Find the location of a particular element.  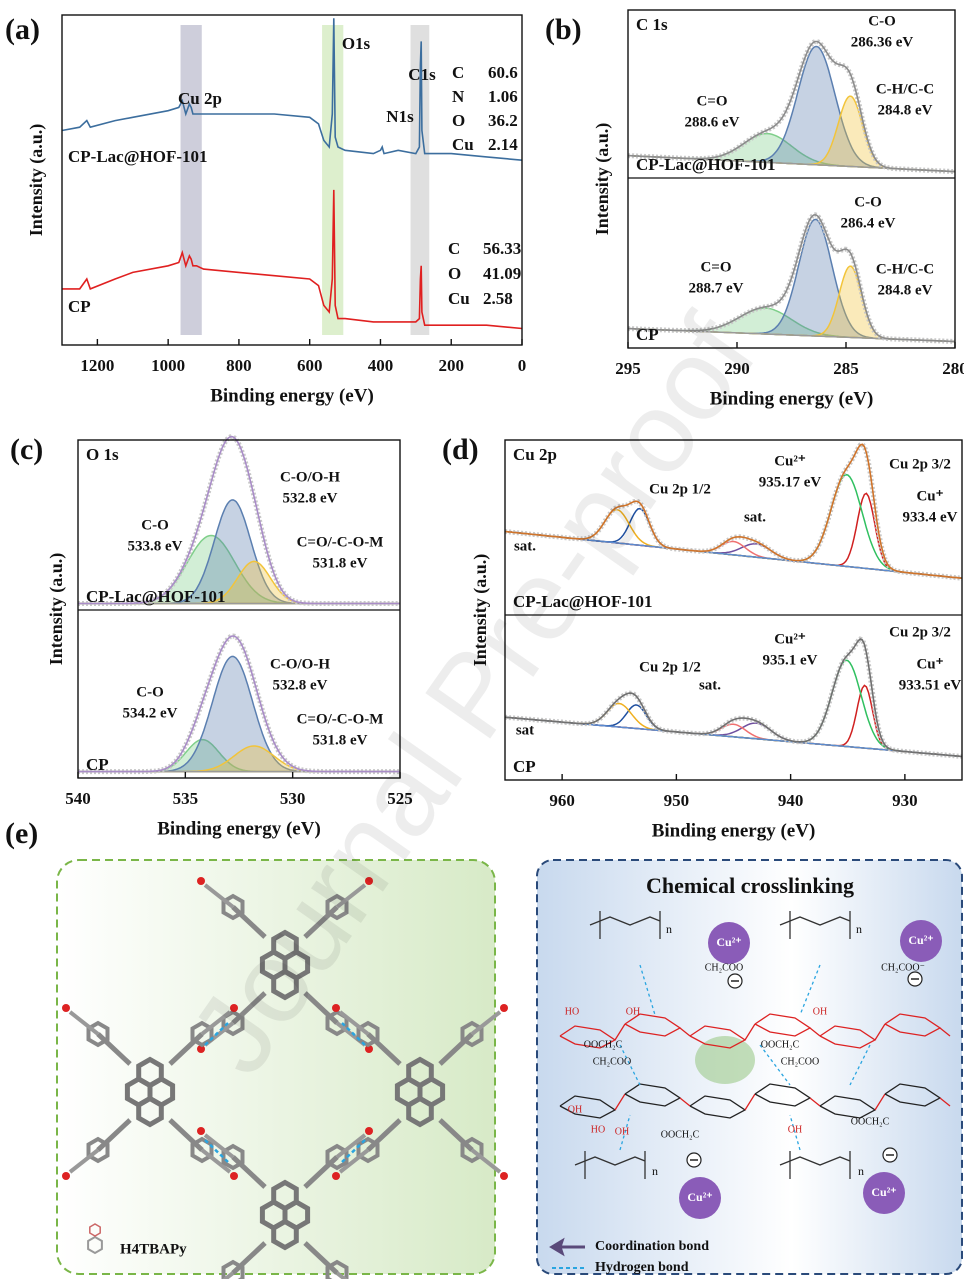

legend-entry: Hydrogen bond is located at coordinates (642, 1267).